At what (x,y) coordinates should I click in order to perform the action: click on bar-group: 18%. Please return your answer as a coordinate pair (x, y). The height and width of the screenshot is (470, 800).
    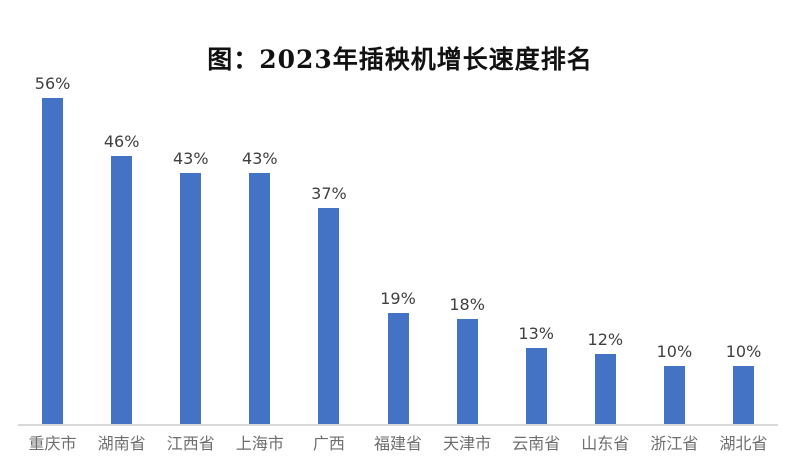
    Looking at the image, I should click on (467, 249).